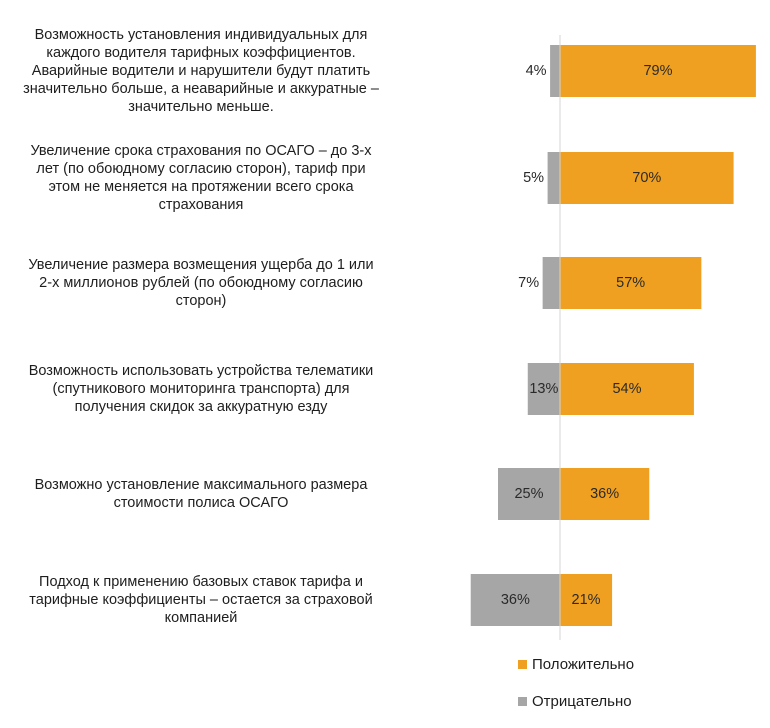  Describe the element at coordinates (201, 53) in the screenshot. I see `category-label-line: каждого водителя тарифных коэффициентов.` at that location.